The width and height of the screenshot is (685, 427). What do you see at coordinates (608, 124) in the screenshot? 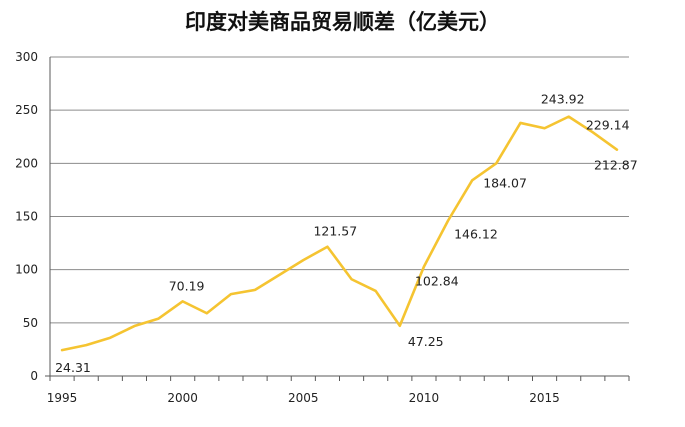
I see `data-label-2017: 229.14` at bounding box center [608, 124].